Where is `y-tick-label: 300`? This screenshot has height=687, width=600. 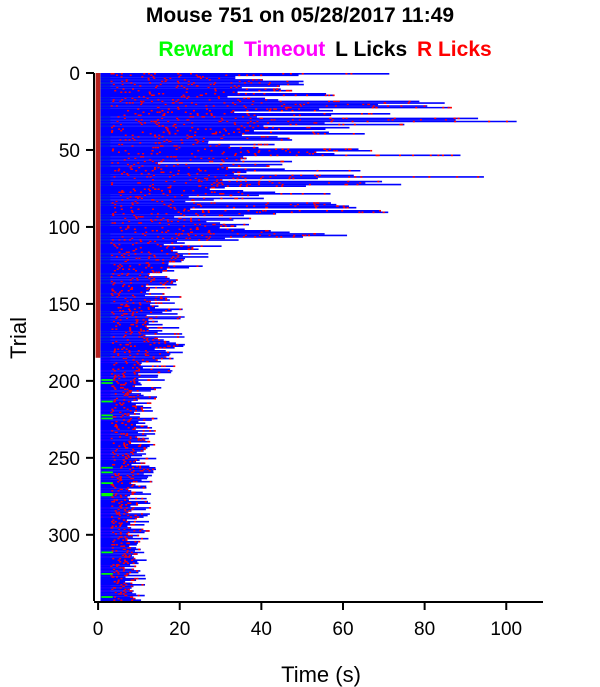
y-tick-label: 300 is located at coordinates (64, 536).